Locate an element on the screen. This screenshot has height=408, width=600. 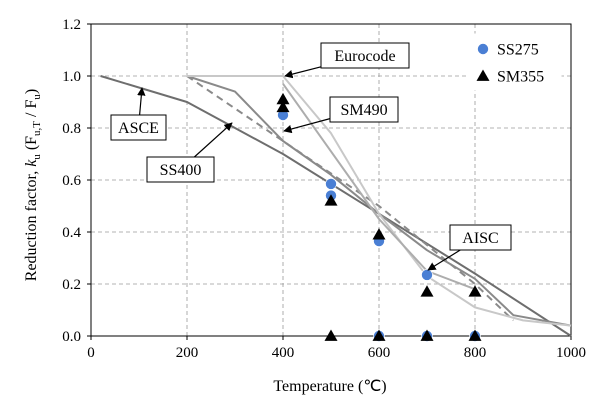
x-tick-label: 1000 is located at coordinates (571, 353).